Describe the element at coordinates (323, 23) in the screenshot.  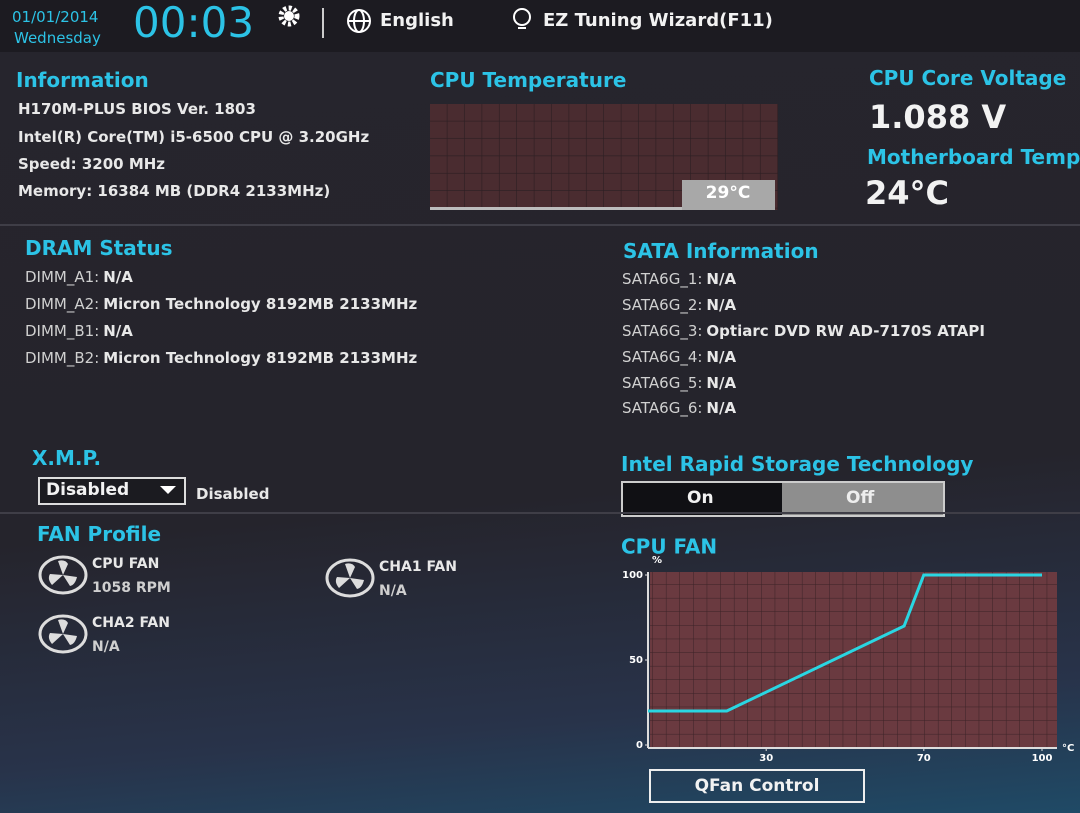
I see `divider` at that location.